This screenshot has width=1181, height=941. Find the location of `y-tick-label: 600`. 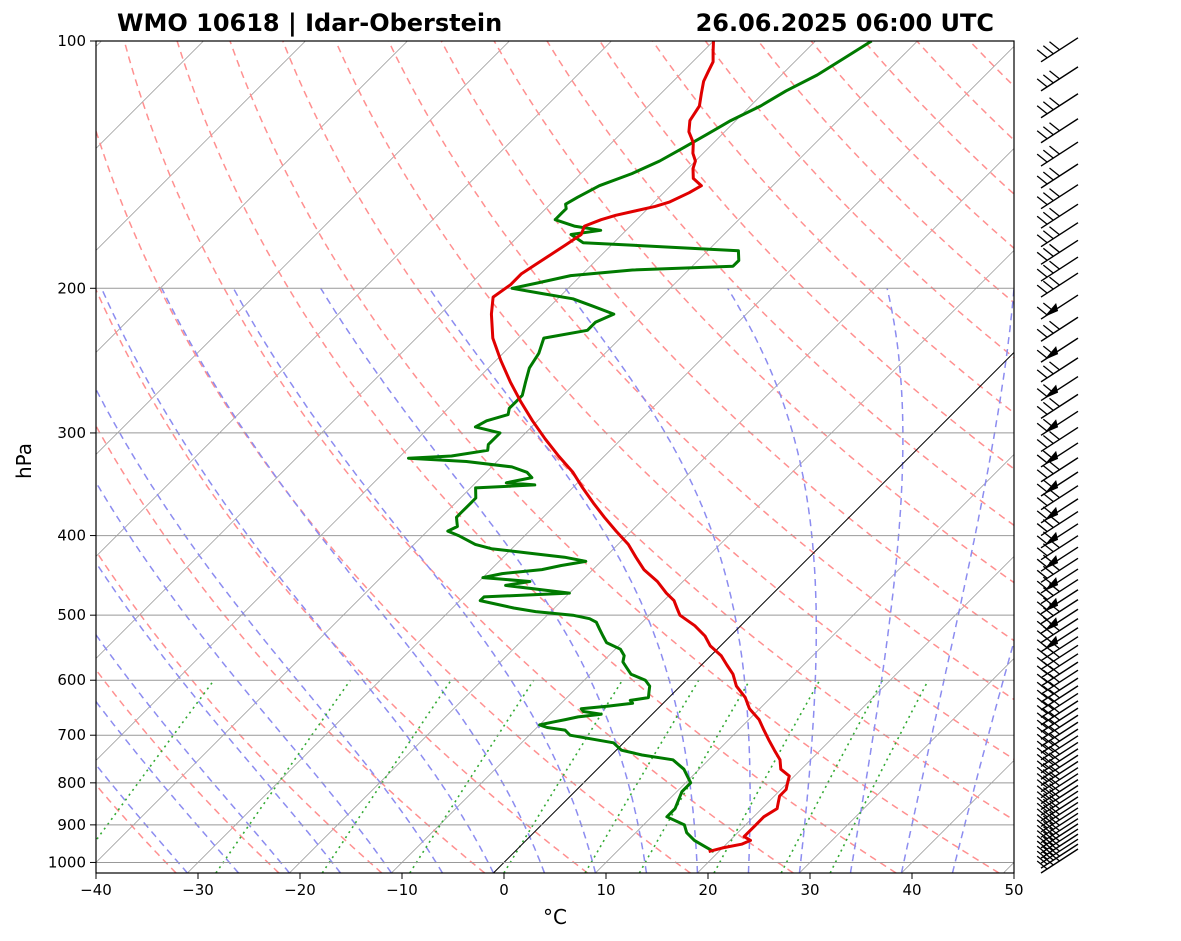

y-tick-label: 600 is located at coordinates (71, 680).